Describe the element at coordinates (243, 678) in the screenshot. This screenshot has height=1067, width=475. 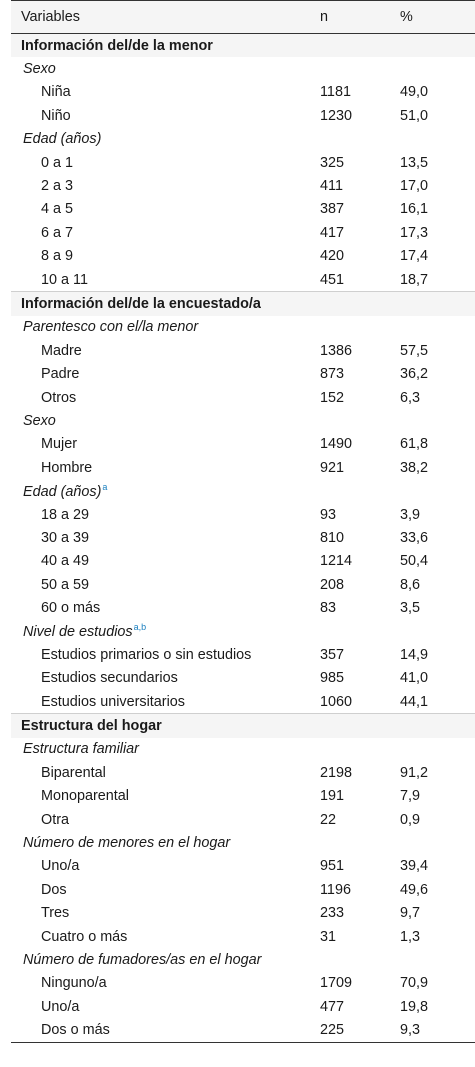
I see `table-row: Estudios secundarios 985 41,0` at that location.